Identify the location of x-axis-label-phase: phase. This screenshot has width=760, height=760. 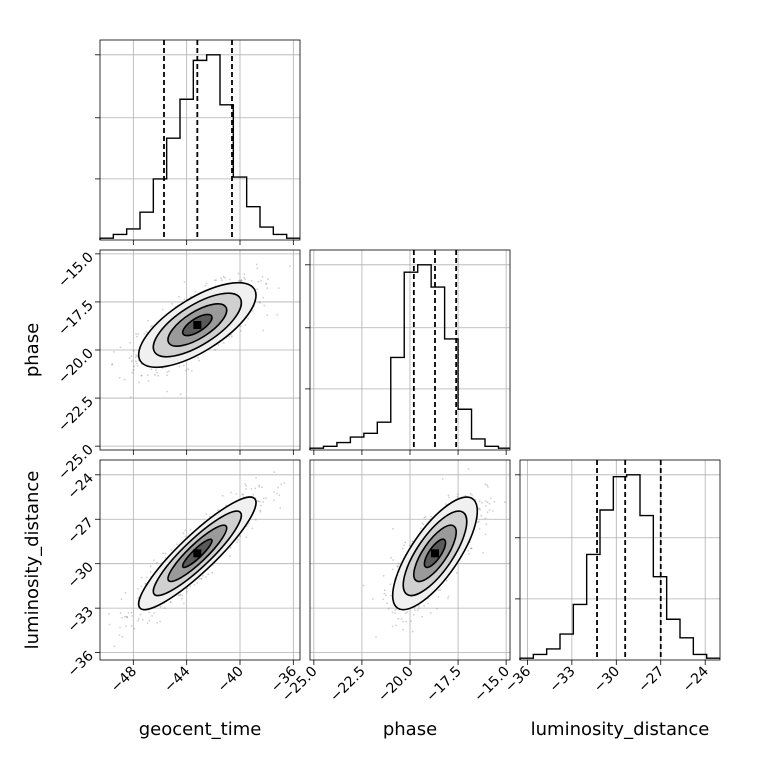
(410, 729).